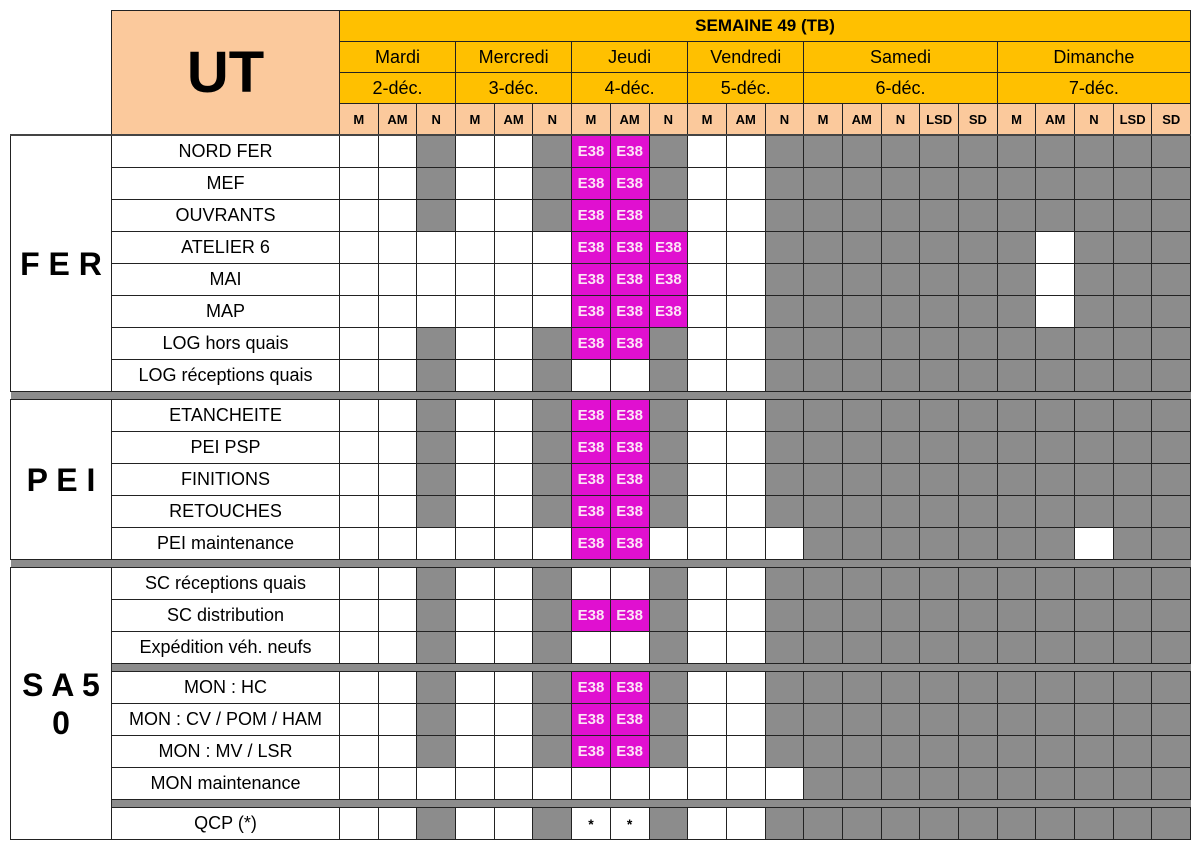  I want to click on shift-header: N, so click(436, 119).